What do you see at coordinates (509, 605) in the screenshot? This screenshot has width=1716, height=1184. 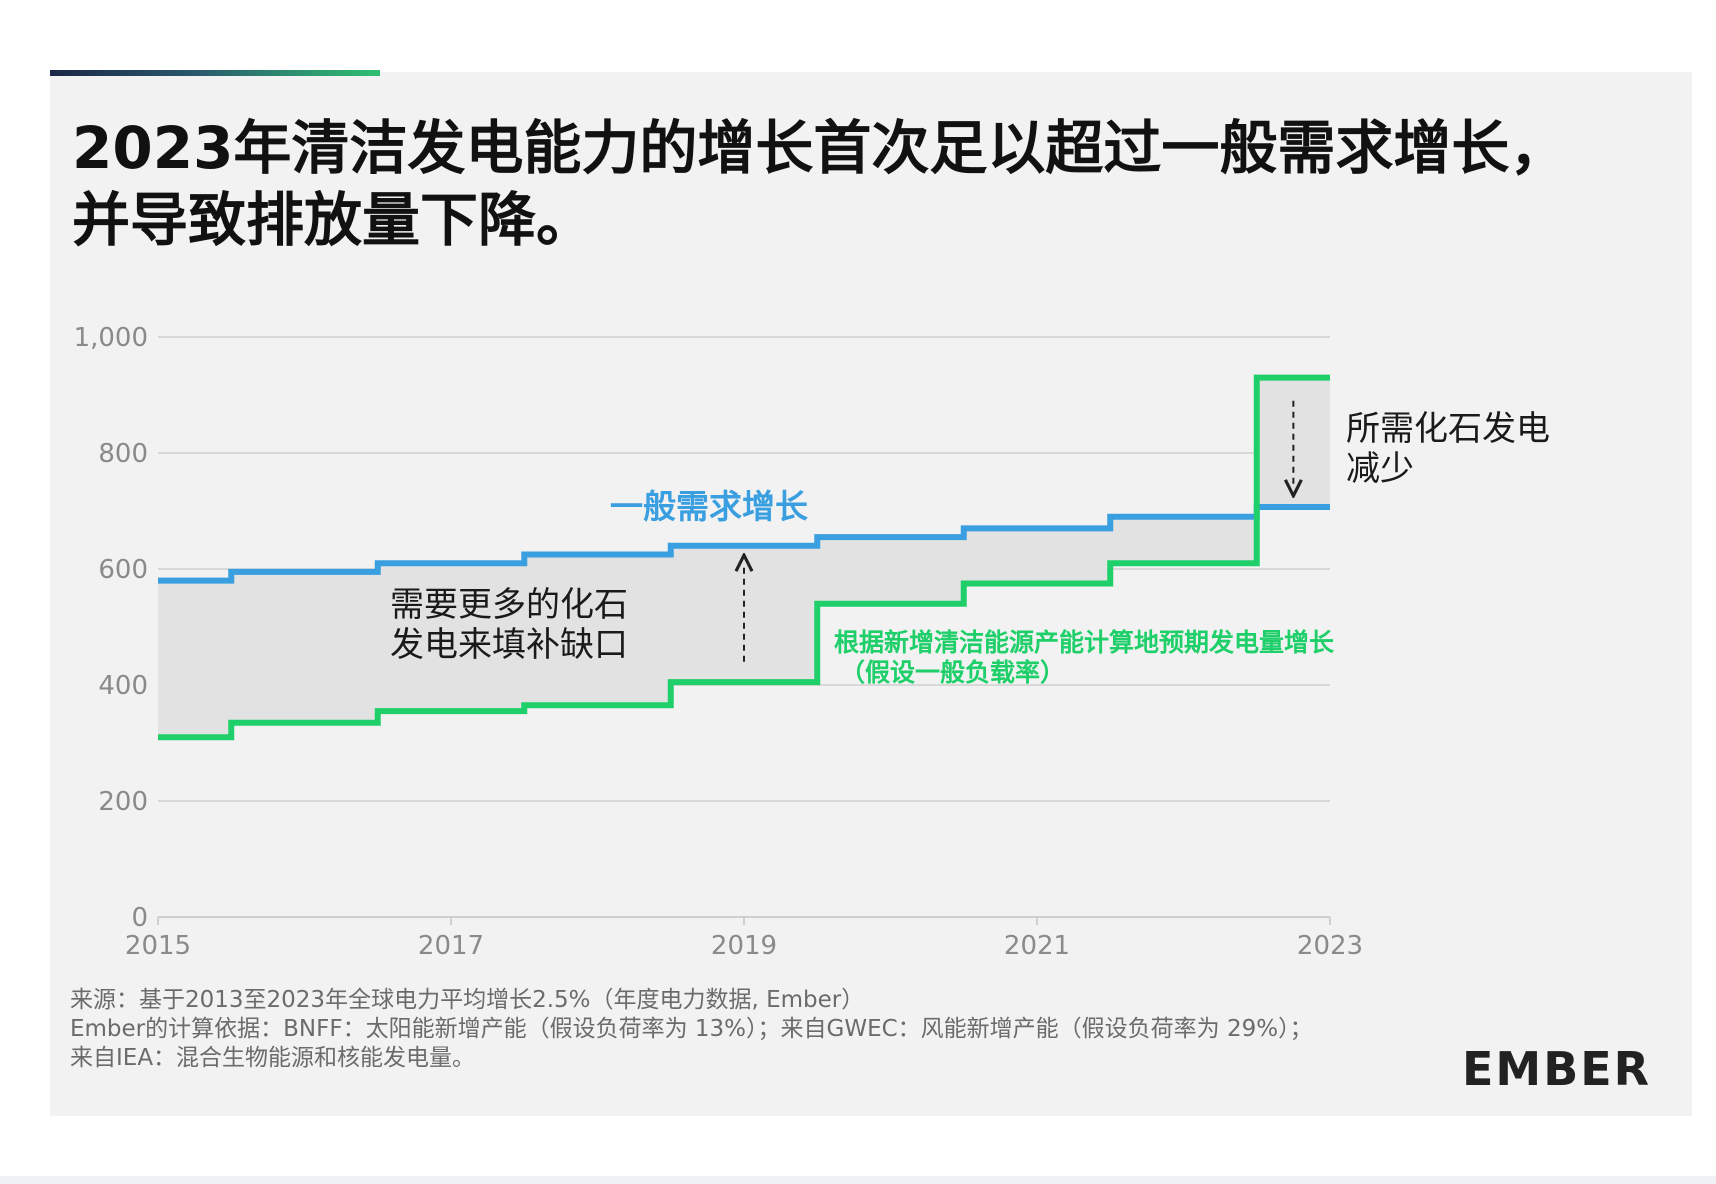 I see `gap-annotation-line-1: 需要更多的化石` at bounding box center [509, 605].